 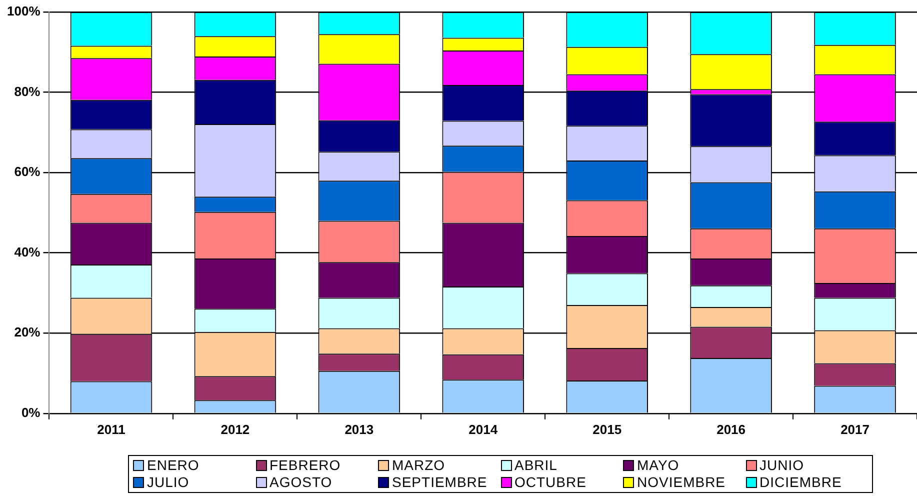 What do you see at coordinates (681, 482) in the screenshot?
I see `legend-label: NOVIEMBRE` at bounding box center [681, 482].